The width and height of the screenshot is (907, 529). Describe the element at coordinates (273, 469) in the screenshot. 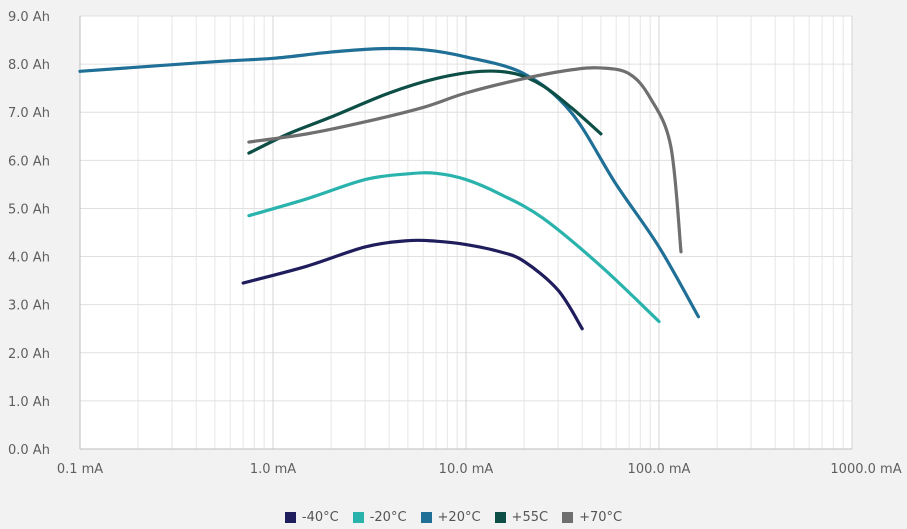

I see `x-tick-label: 1.0 mA` at that location.